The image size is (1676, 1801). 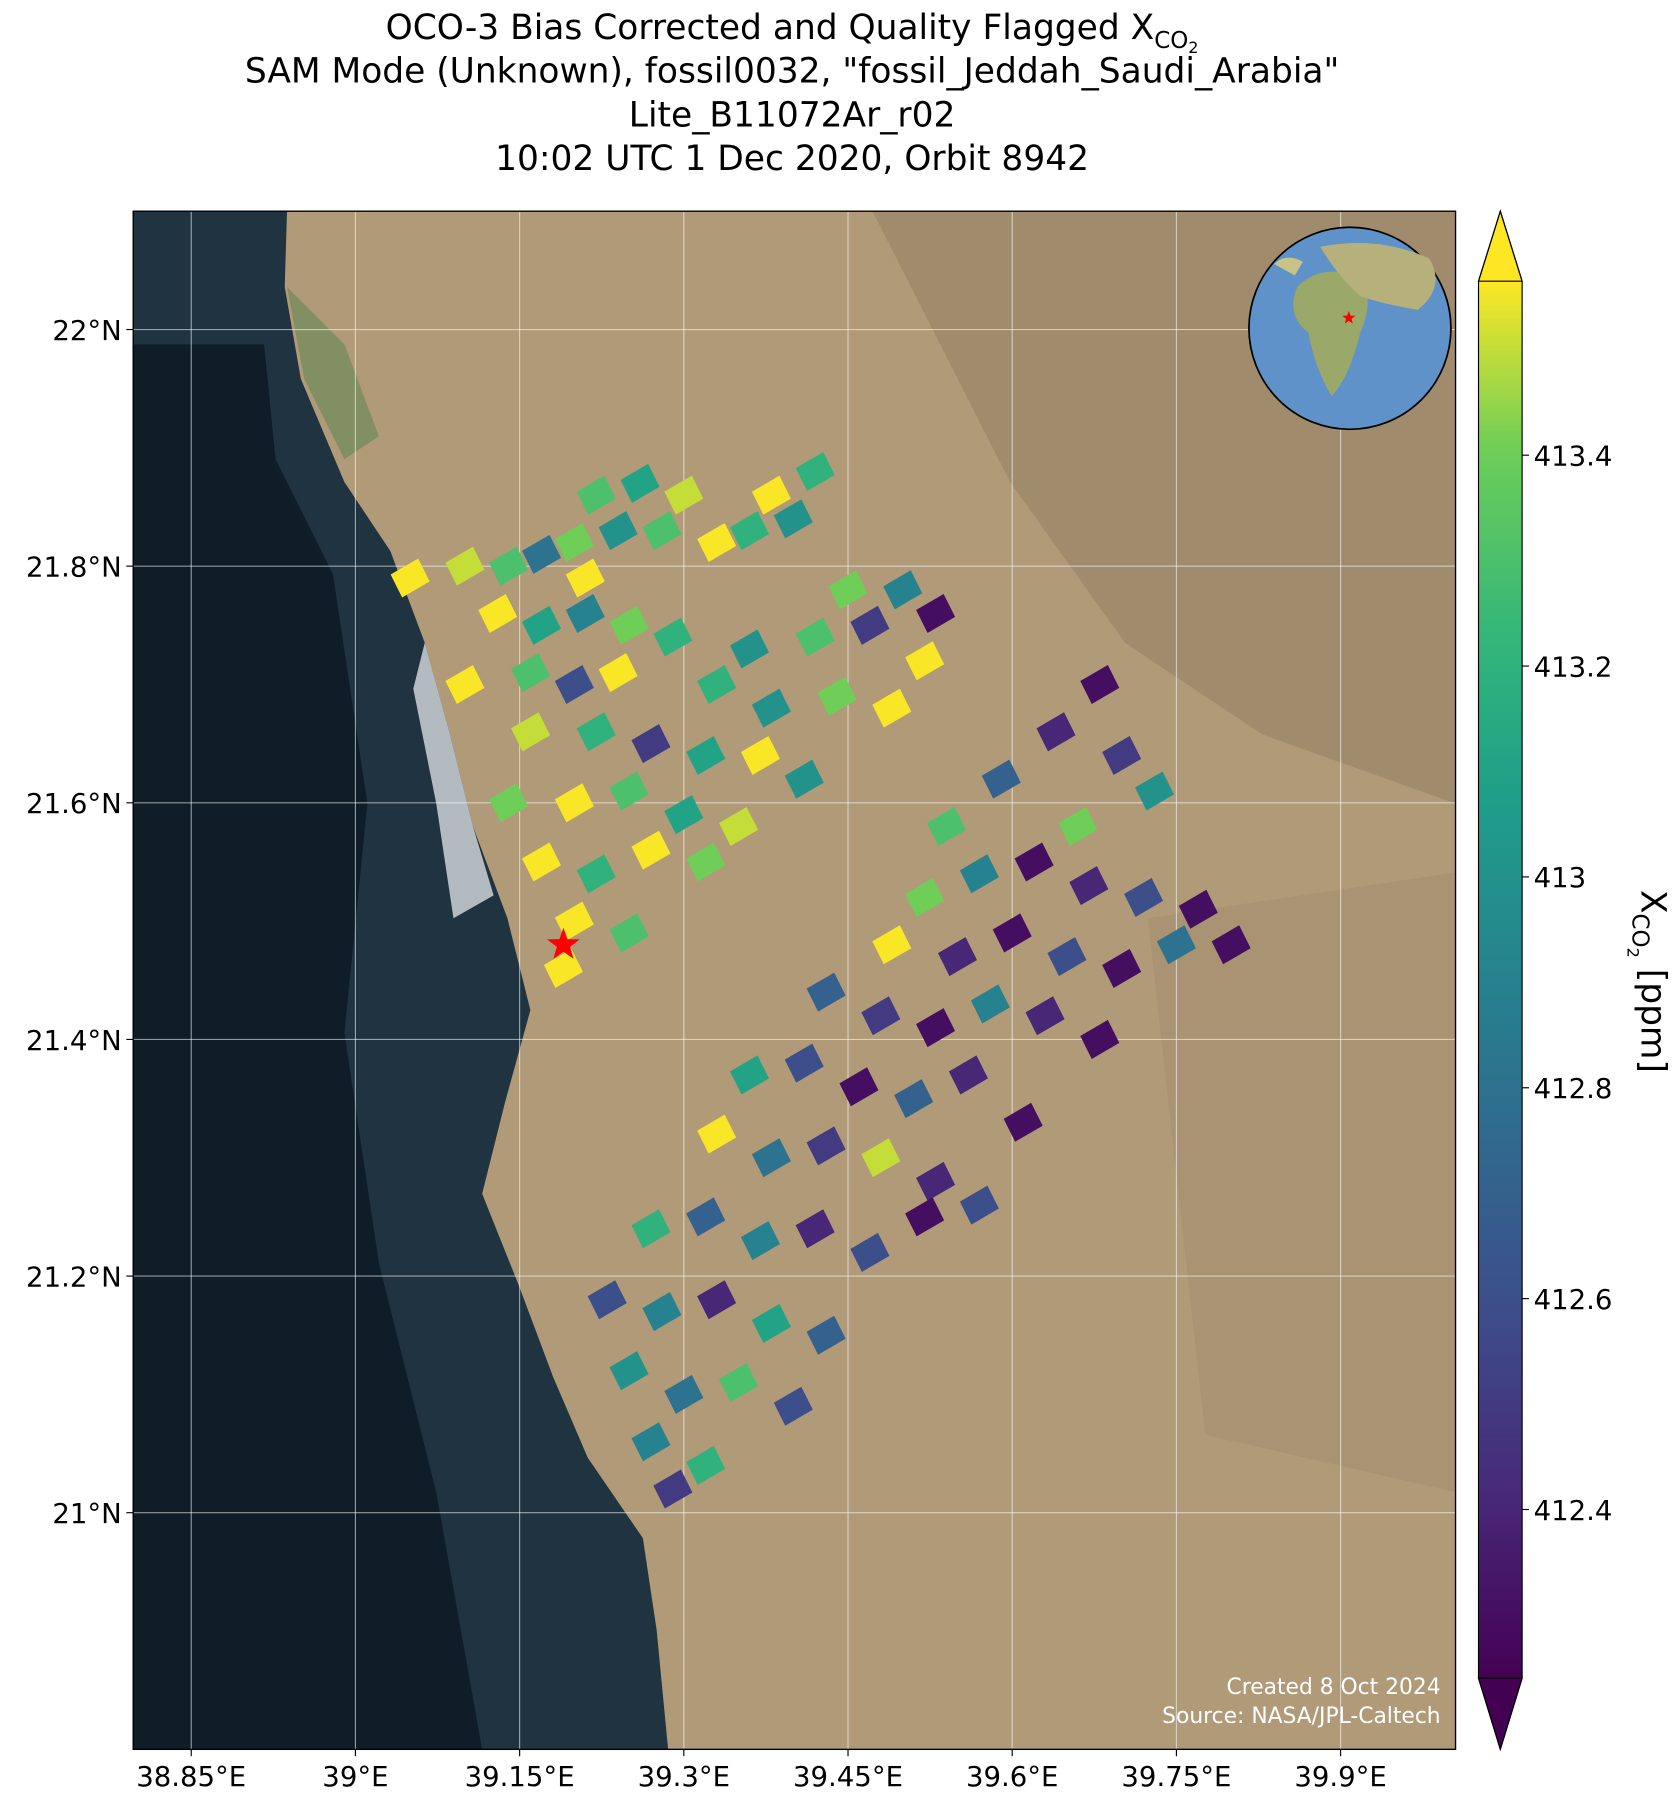 What do you see at coordinates (355, 1777) in the screenshot?
I see `x-tick-label: 39°E` at bounding box center [355, 1777].